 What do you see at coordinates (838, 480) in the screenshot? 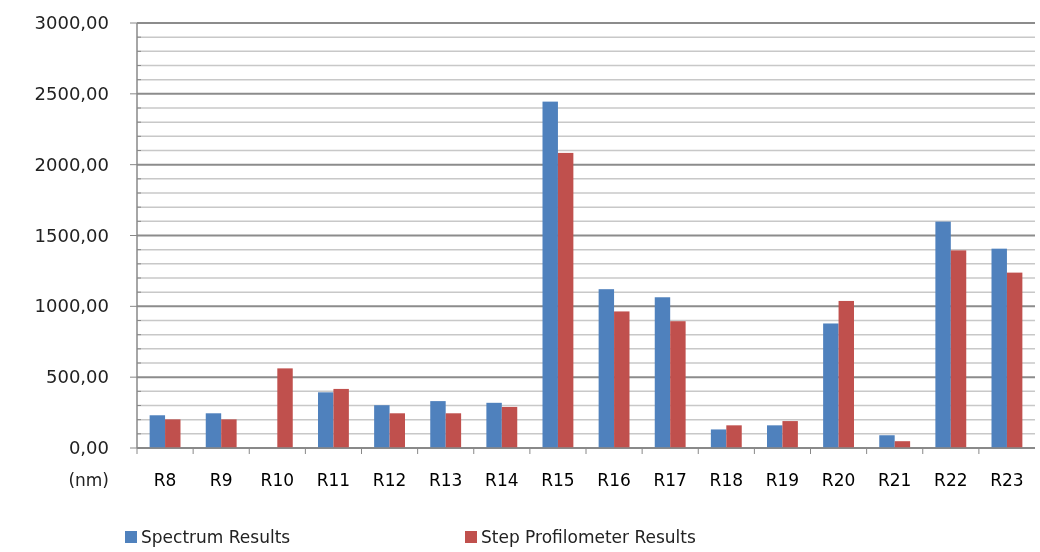
I see `x-tick-label: R20` at bounding box center [838, 480].